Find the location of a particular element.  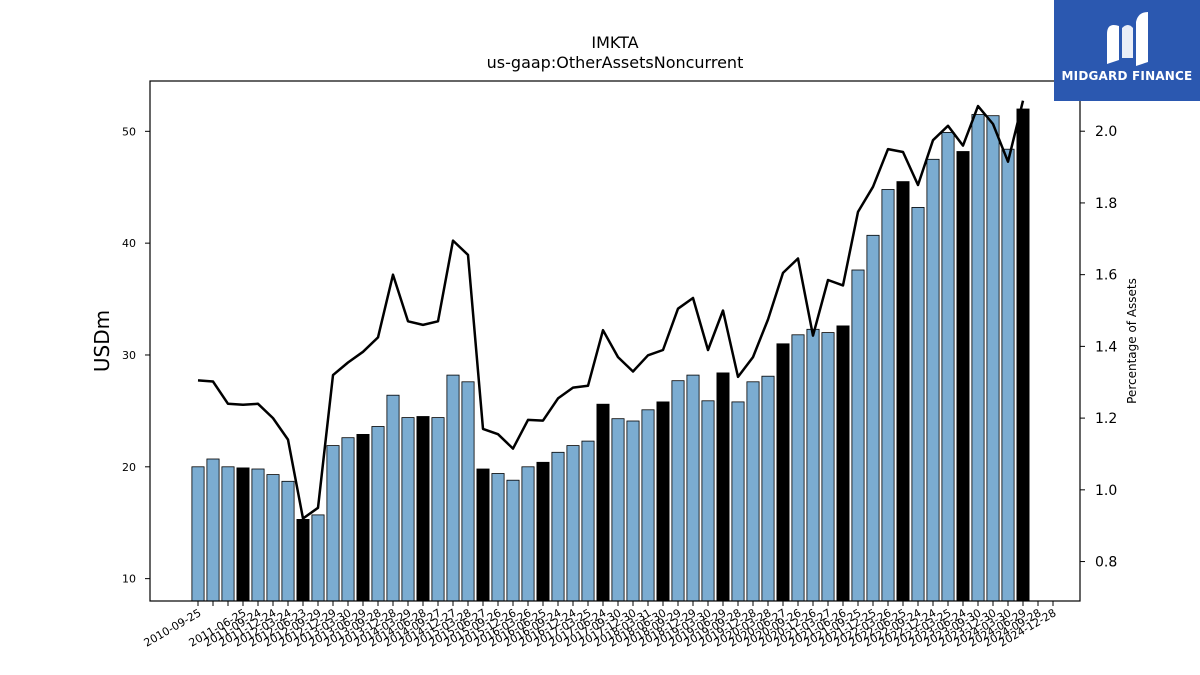

y-tick-label: 50 is located at coordinates (129, 131).